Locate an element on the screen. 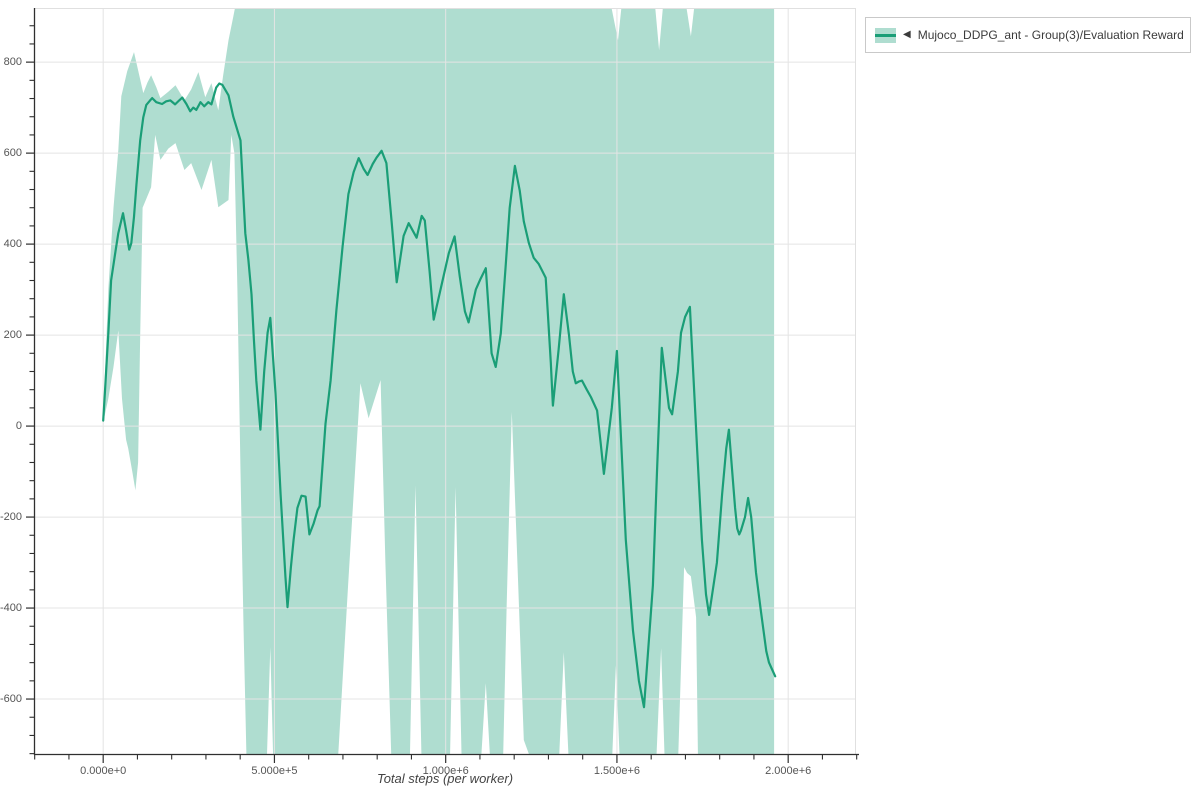 Image resolution: width=1200 pixels, height=800 pixels. y-tick-label: -400 is located at coordinates (11, 608).